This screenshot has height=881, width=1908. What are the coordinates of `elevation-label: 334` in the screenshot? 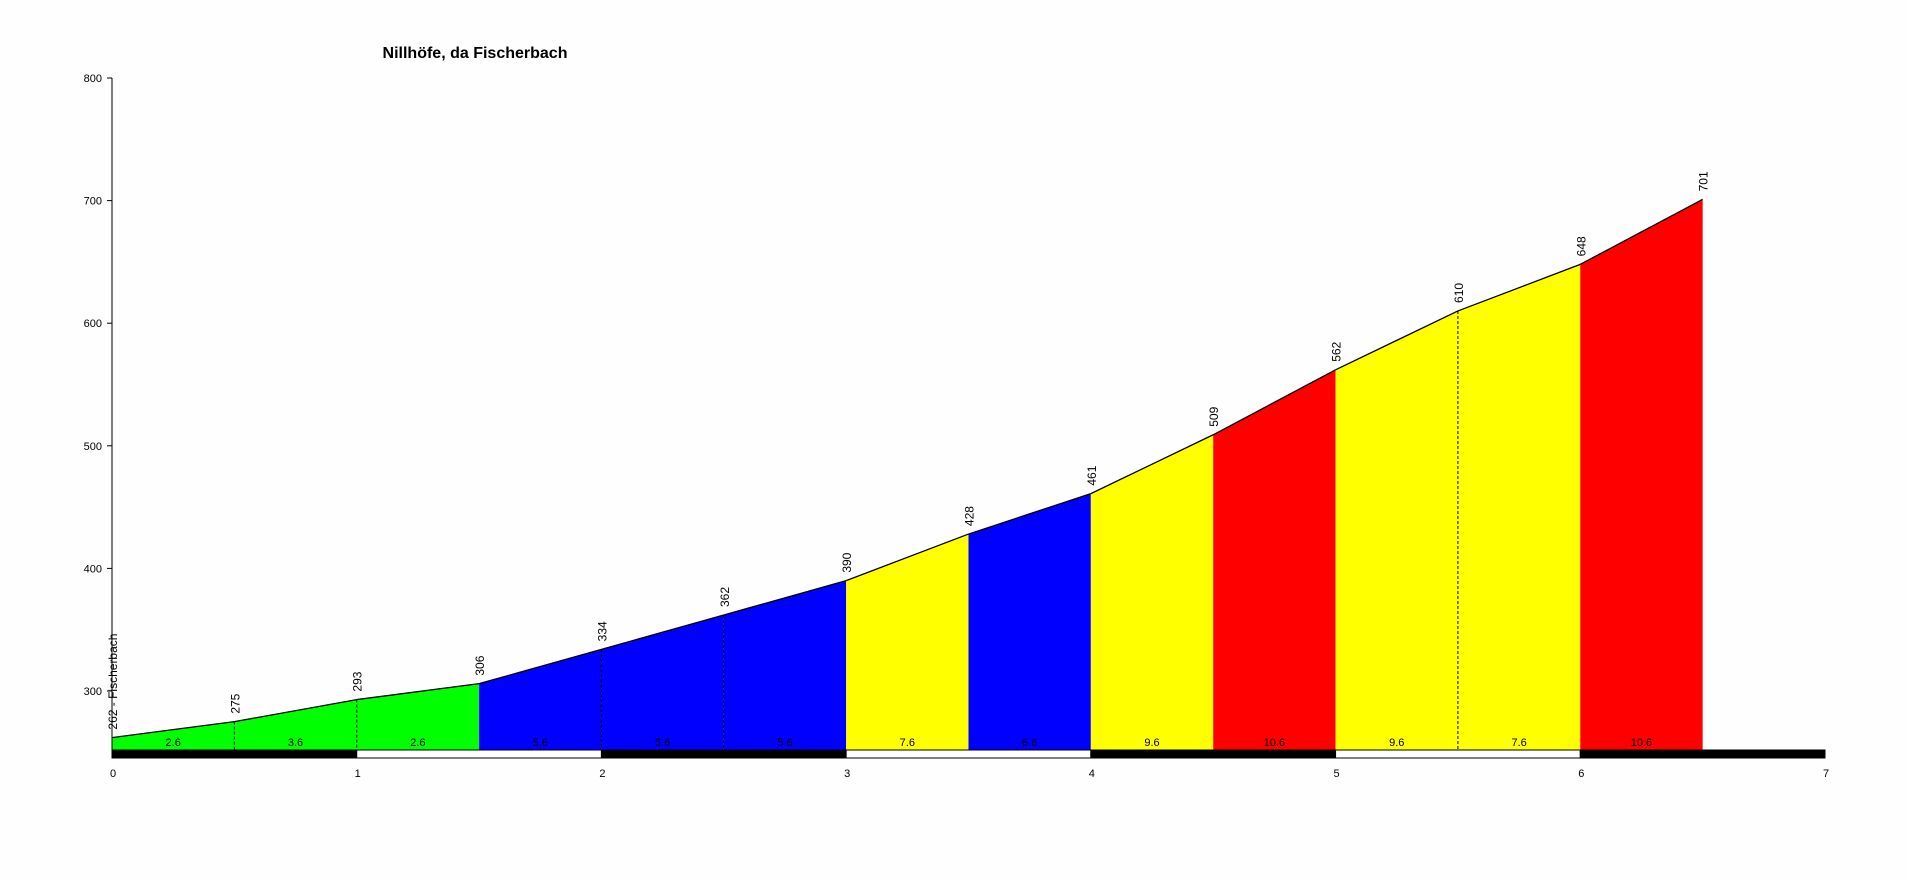 It's located at (602, 631).